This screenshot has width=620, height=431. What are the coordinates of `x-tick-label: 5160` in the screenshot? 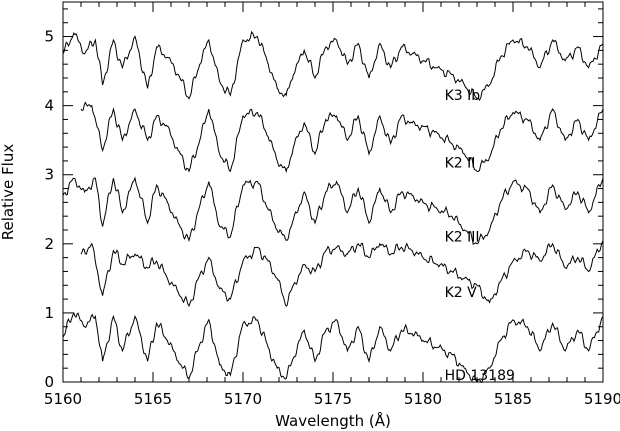 It's located at (63, 399).